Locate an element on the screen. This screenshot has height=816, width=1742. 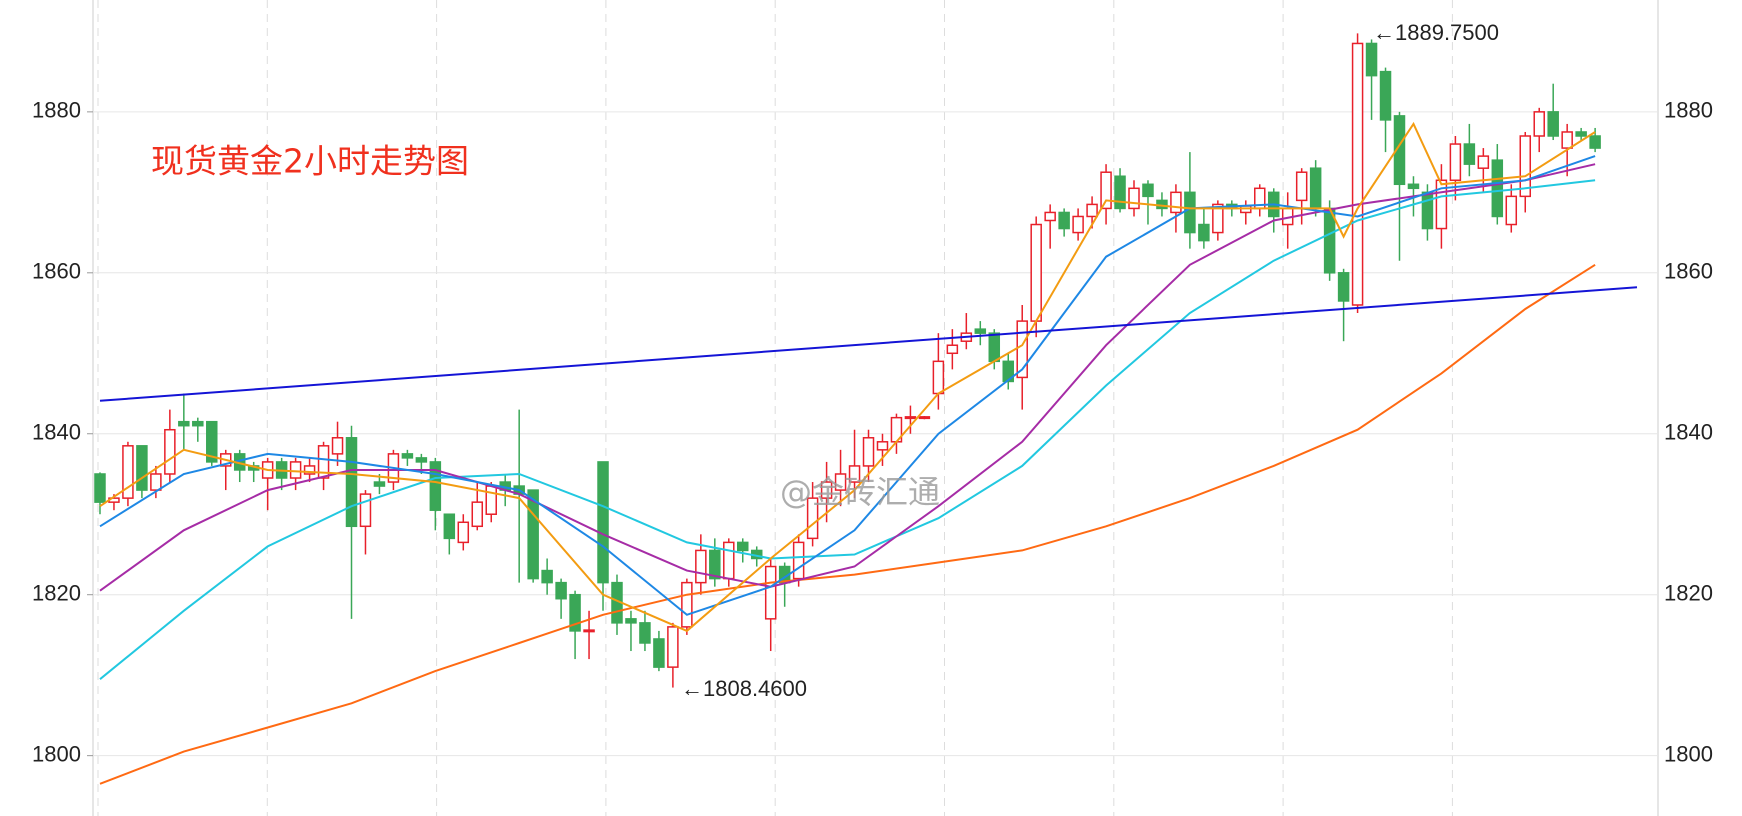
y2-tick-label: 1860 is located at coordinates (1688, 271).